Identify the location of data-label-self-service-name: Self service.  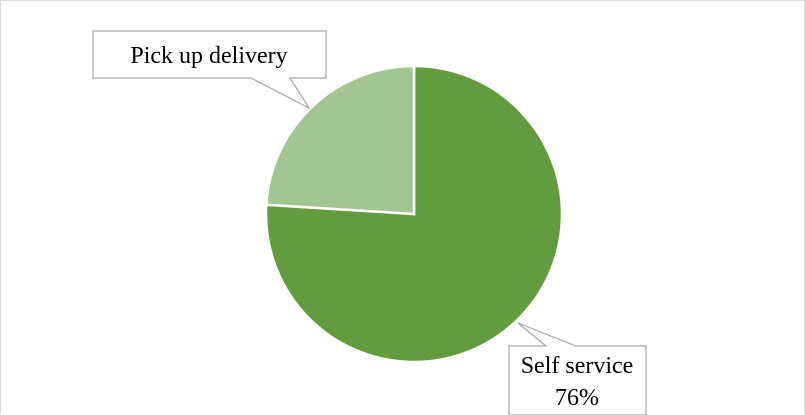
(577, 366).